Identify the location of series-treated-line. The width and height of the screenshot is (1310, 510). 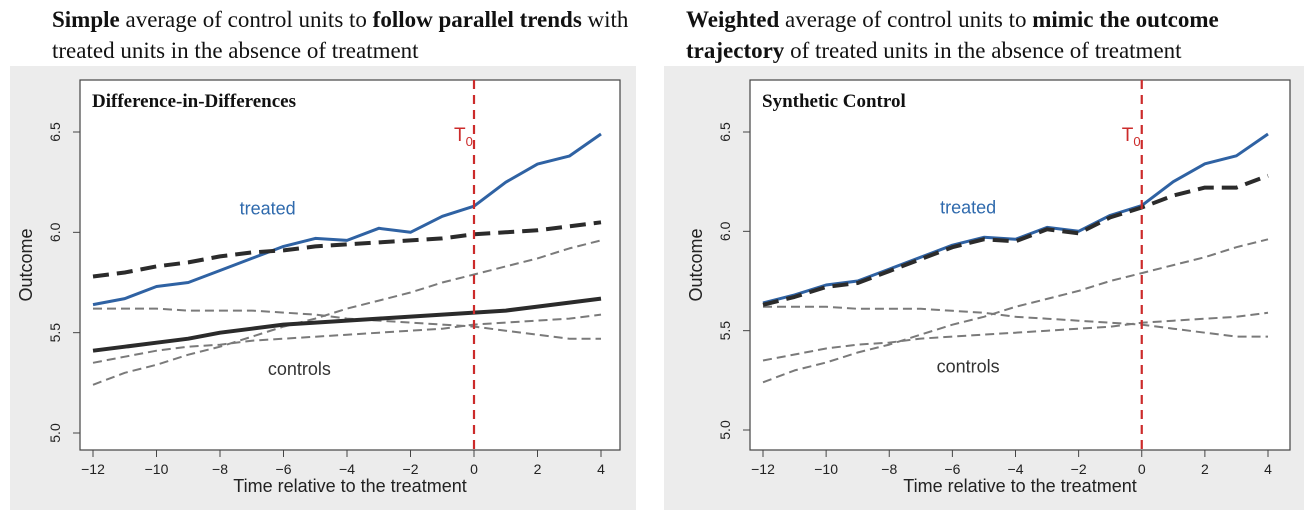
(347, 219).